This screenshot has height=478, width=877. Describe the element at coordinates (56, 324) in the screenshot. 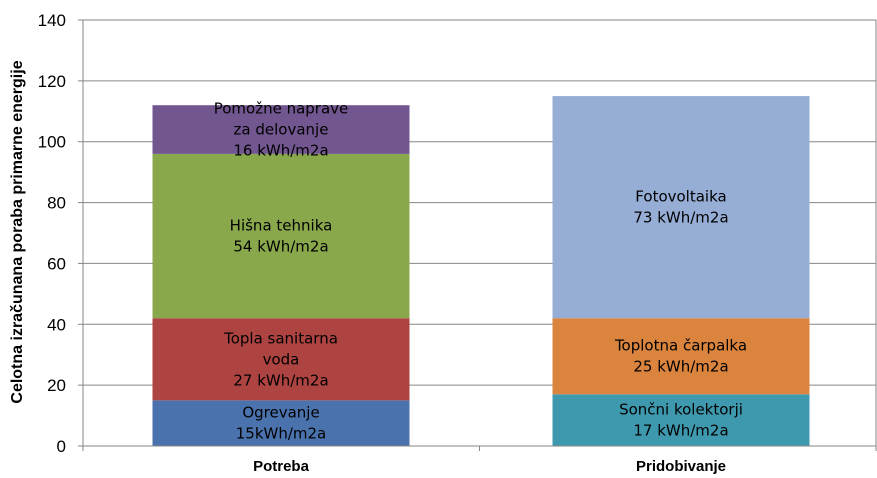

I see `y-tick-label: 40` at that location.